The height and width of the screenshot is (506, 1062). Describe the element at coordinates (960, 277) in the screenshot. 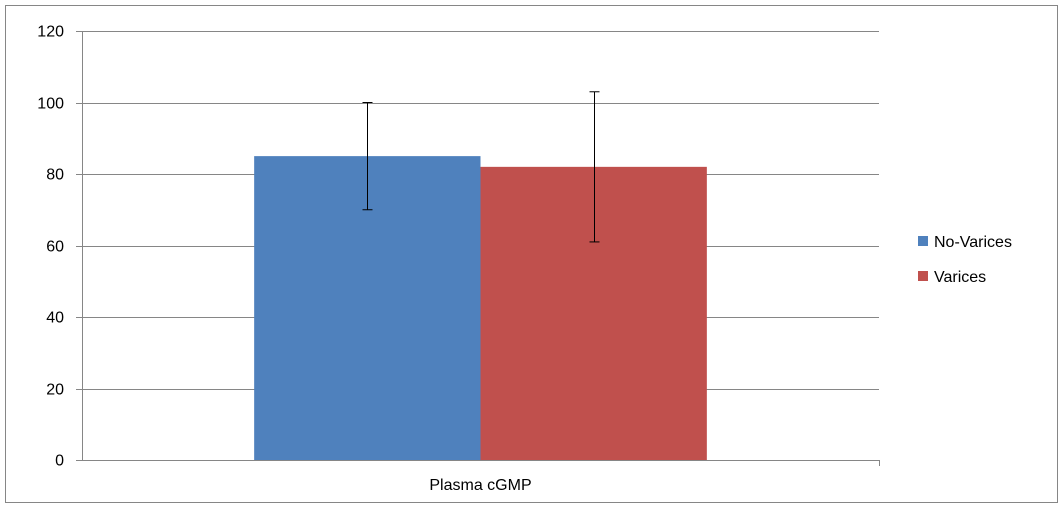

I see `legend-label: Varices` at that location.